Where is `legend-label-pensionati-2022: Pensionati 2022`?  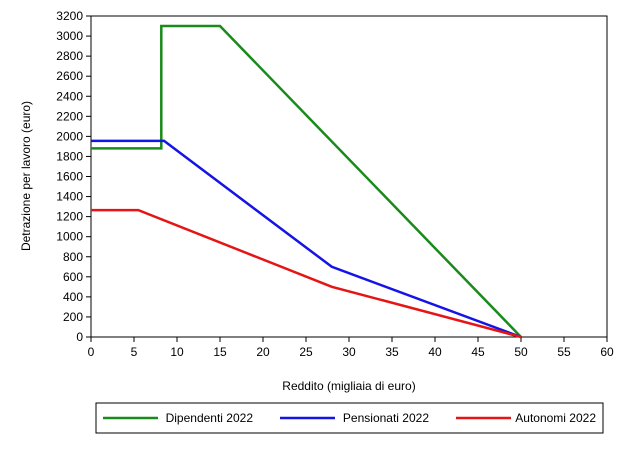 legend-label-pensionati-2022: Pensionati 2022 is located at coordinates (386, 418).